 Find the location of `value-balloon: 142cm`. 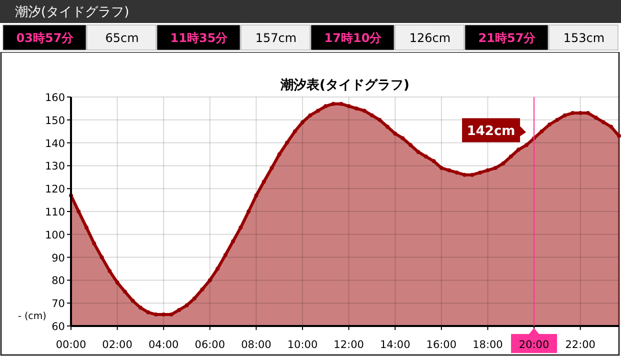

value-balloon: 142cm is located at coordinates (494, 130).